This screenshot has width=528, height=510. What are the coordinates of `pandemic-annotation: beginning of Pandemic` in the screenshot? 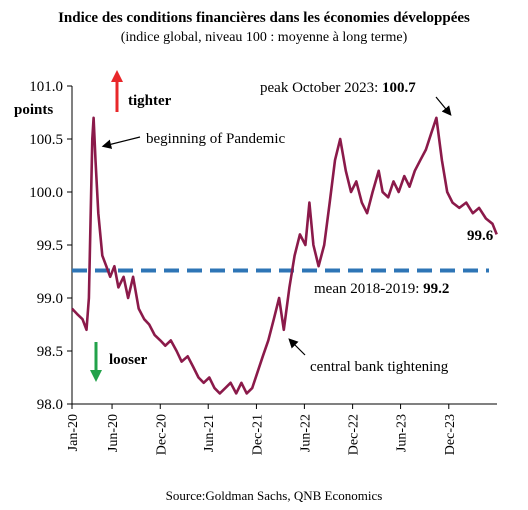 It's located at (215, 139).